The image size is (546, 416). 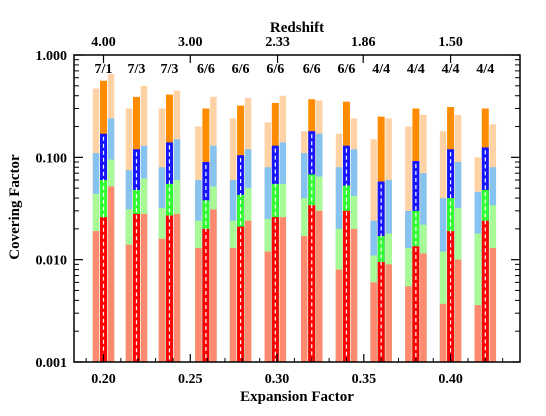 I want to click on bar-group-7: 6/6, so click(x=312, y=212).